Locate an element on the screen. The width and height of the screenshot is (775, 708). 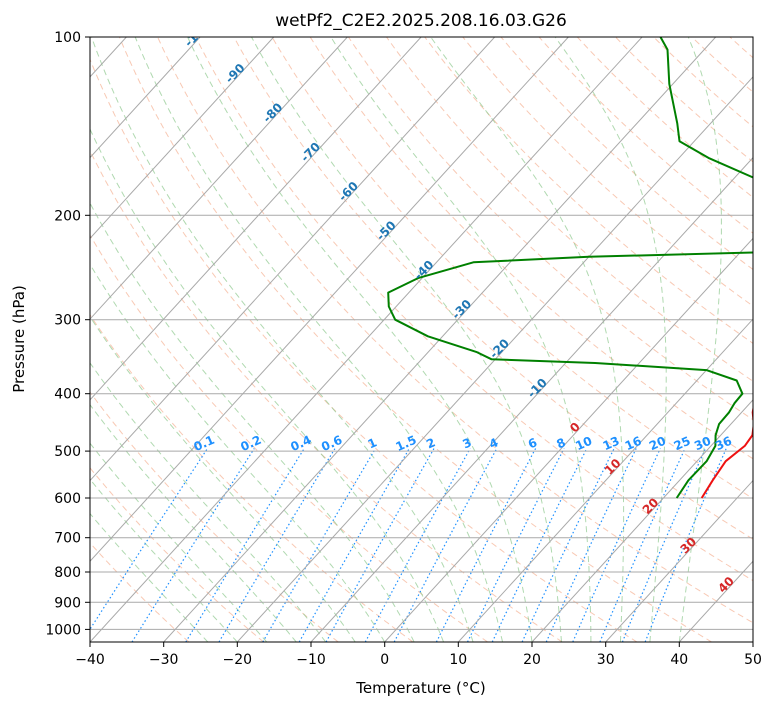
y-tick-label: 700 is located at coordinates (67, 539).